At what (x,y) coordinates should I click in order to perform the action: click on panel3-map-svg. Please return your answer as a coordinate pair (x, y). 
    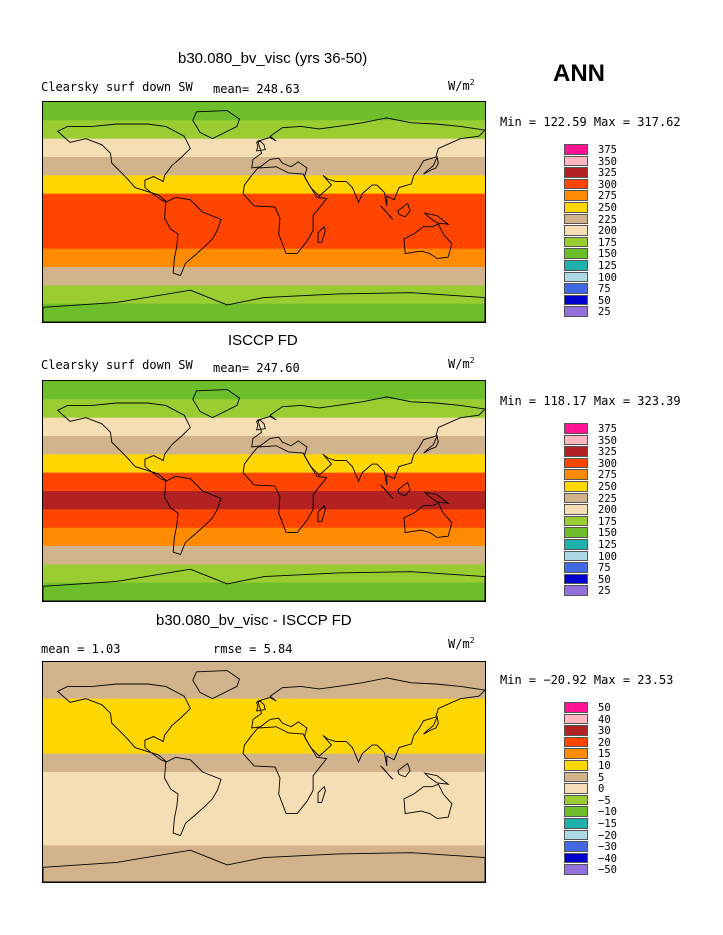
    Looking at the image, I should click on (264, 772).